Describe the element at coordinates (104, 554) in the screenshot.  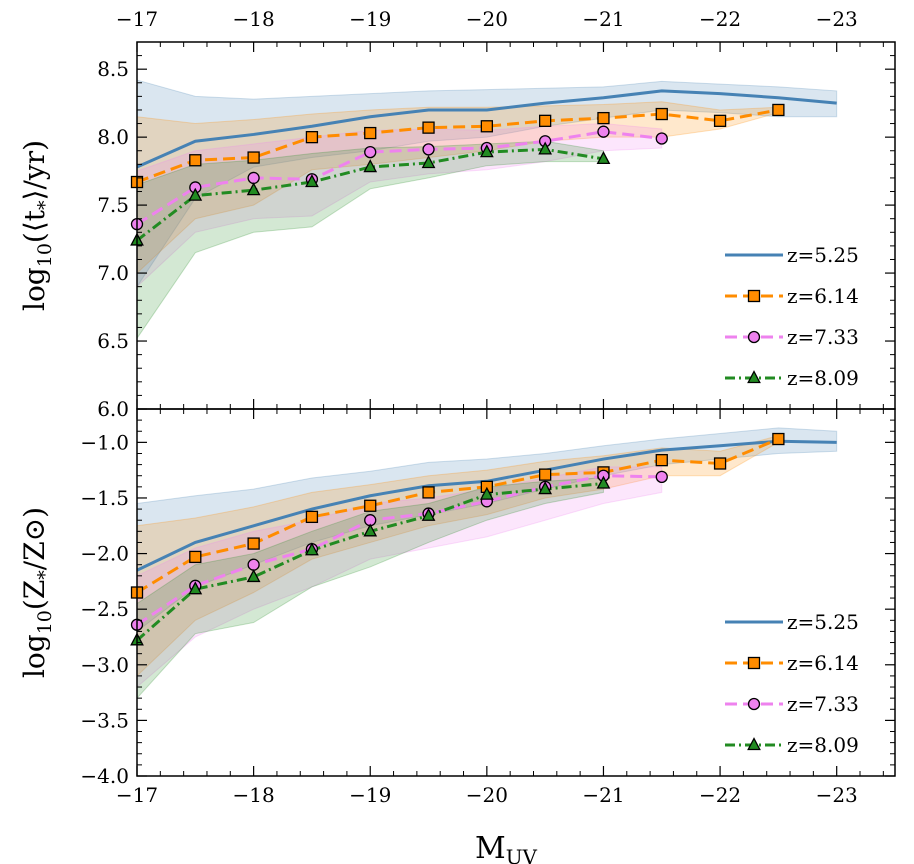
I see `ytick-label-bottom: −2.0` at that location.